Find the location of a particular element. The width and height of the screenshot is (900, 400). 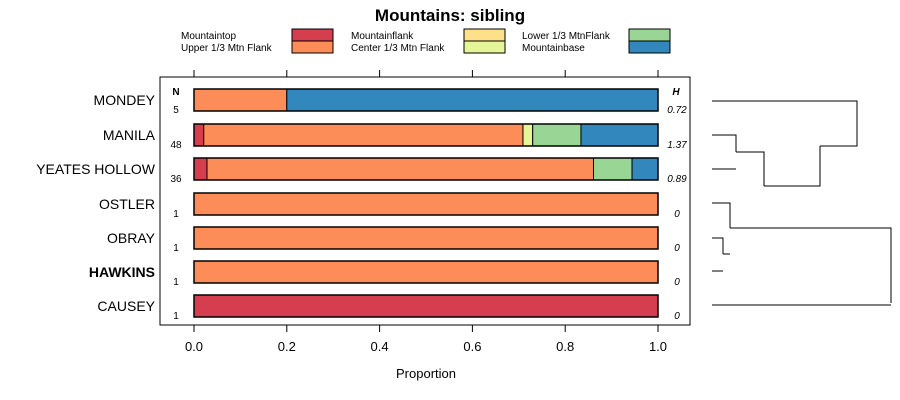

x-tick-label: 0.6 is located at coordinates (472, 346).